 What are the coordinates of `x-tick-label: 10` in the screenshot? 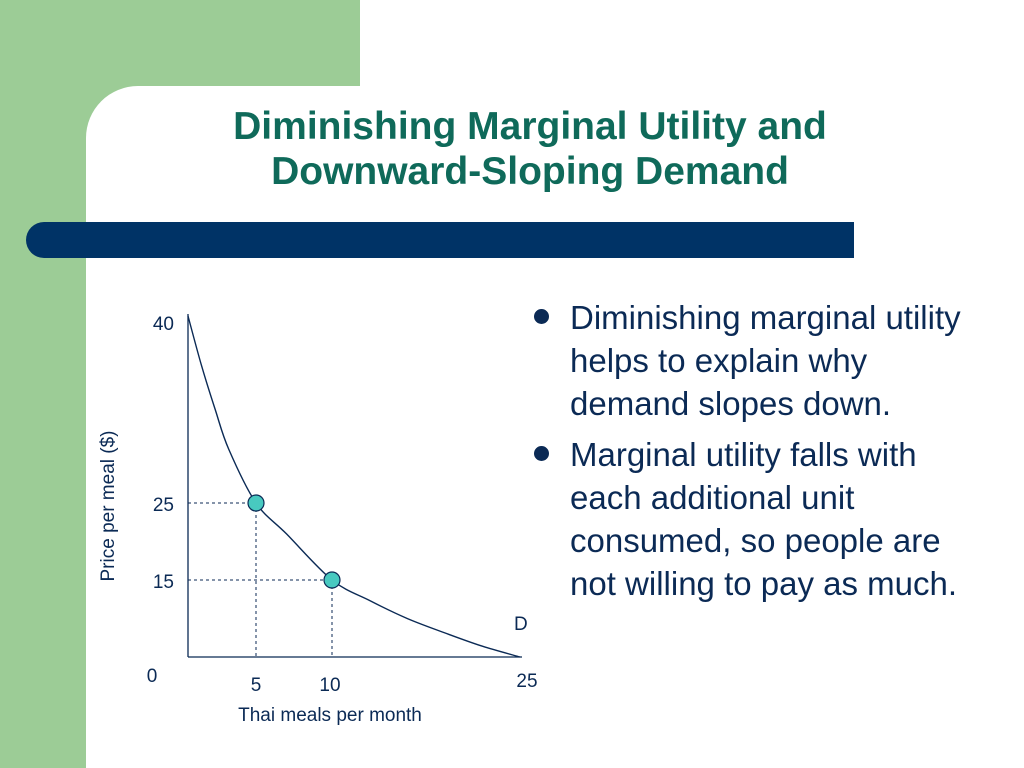 It's located at (329, 685).